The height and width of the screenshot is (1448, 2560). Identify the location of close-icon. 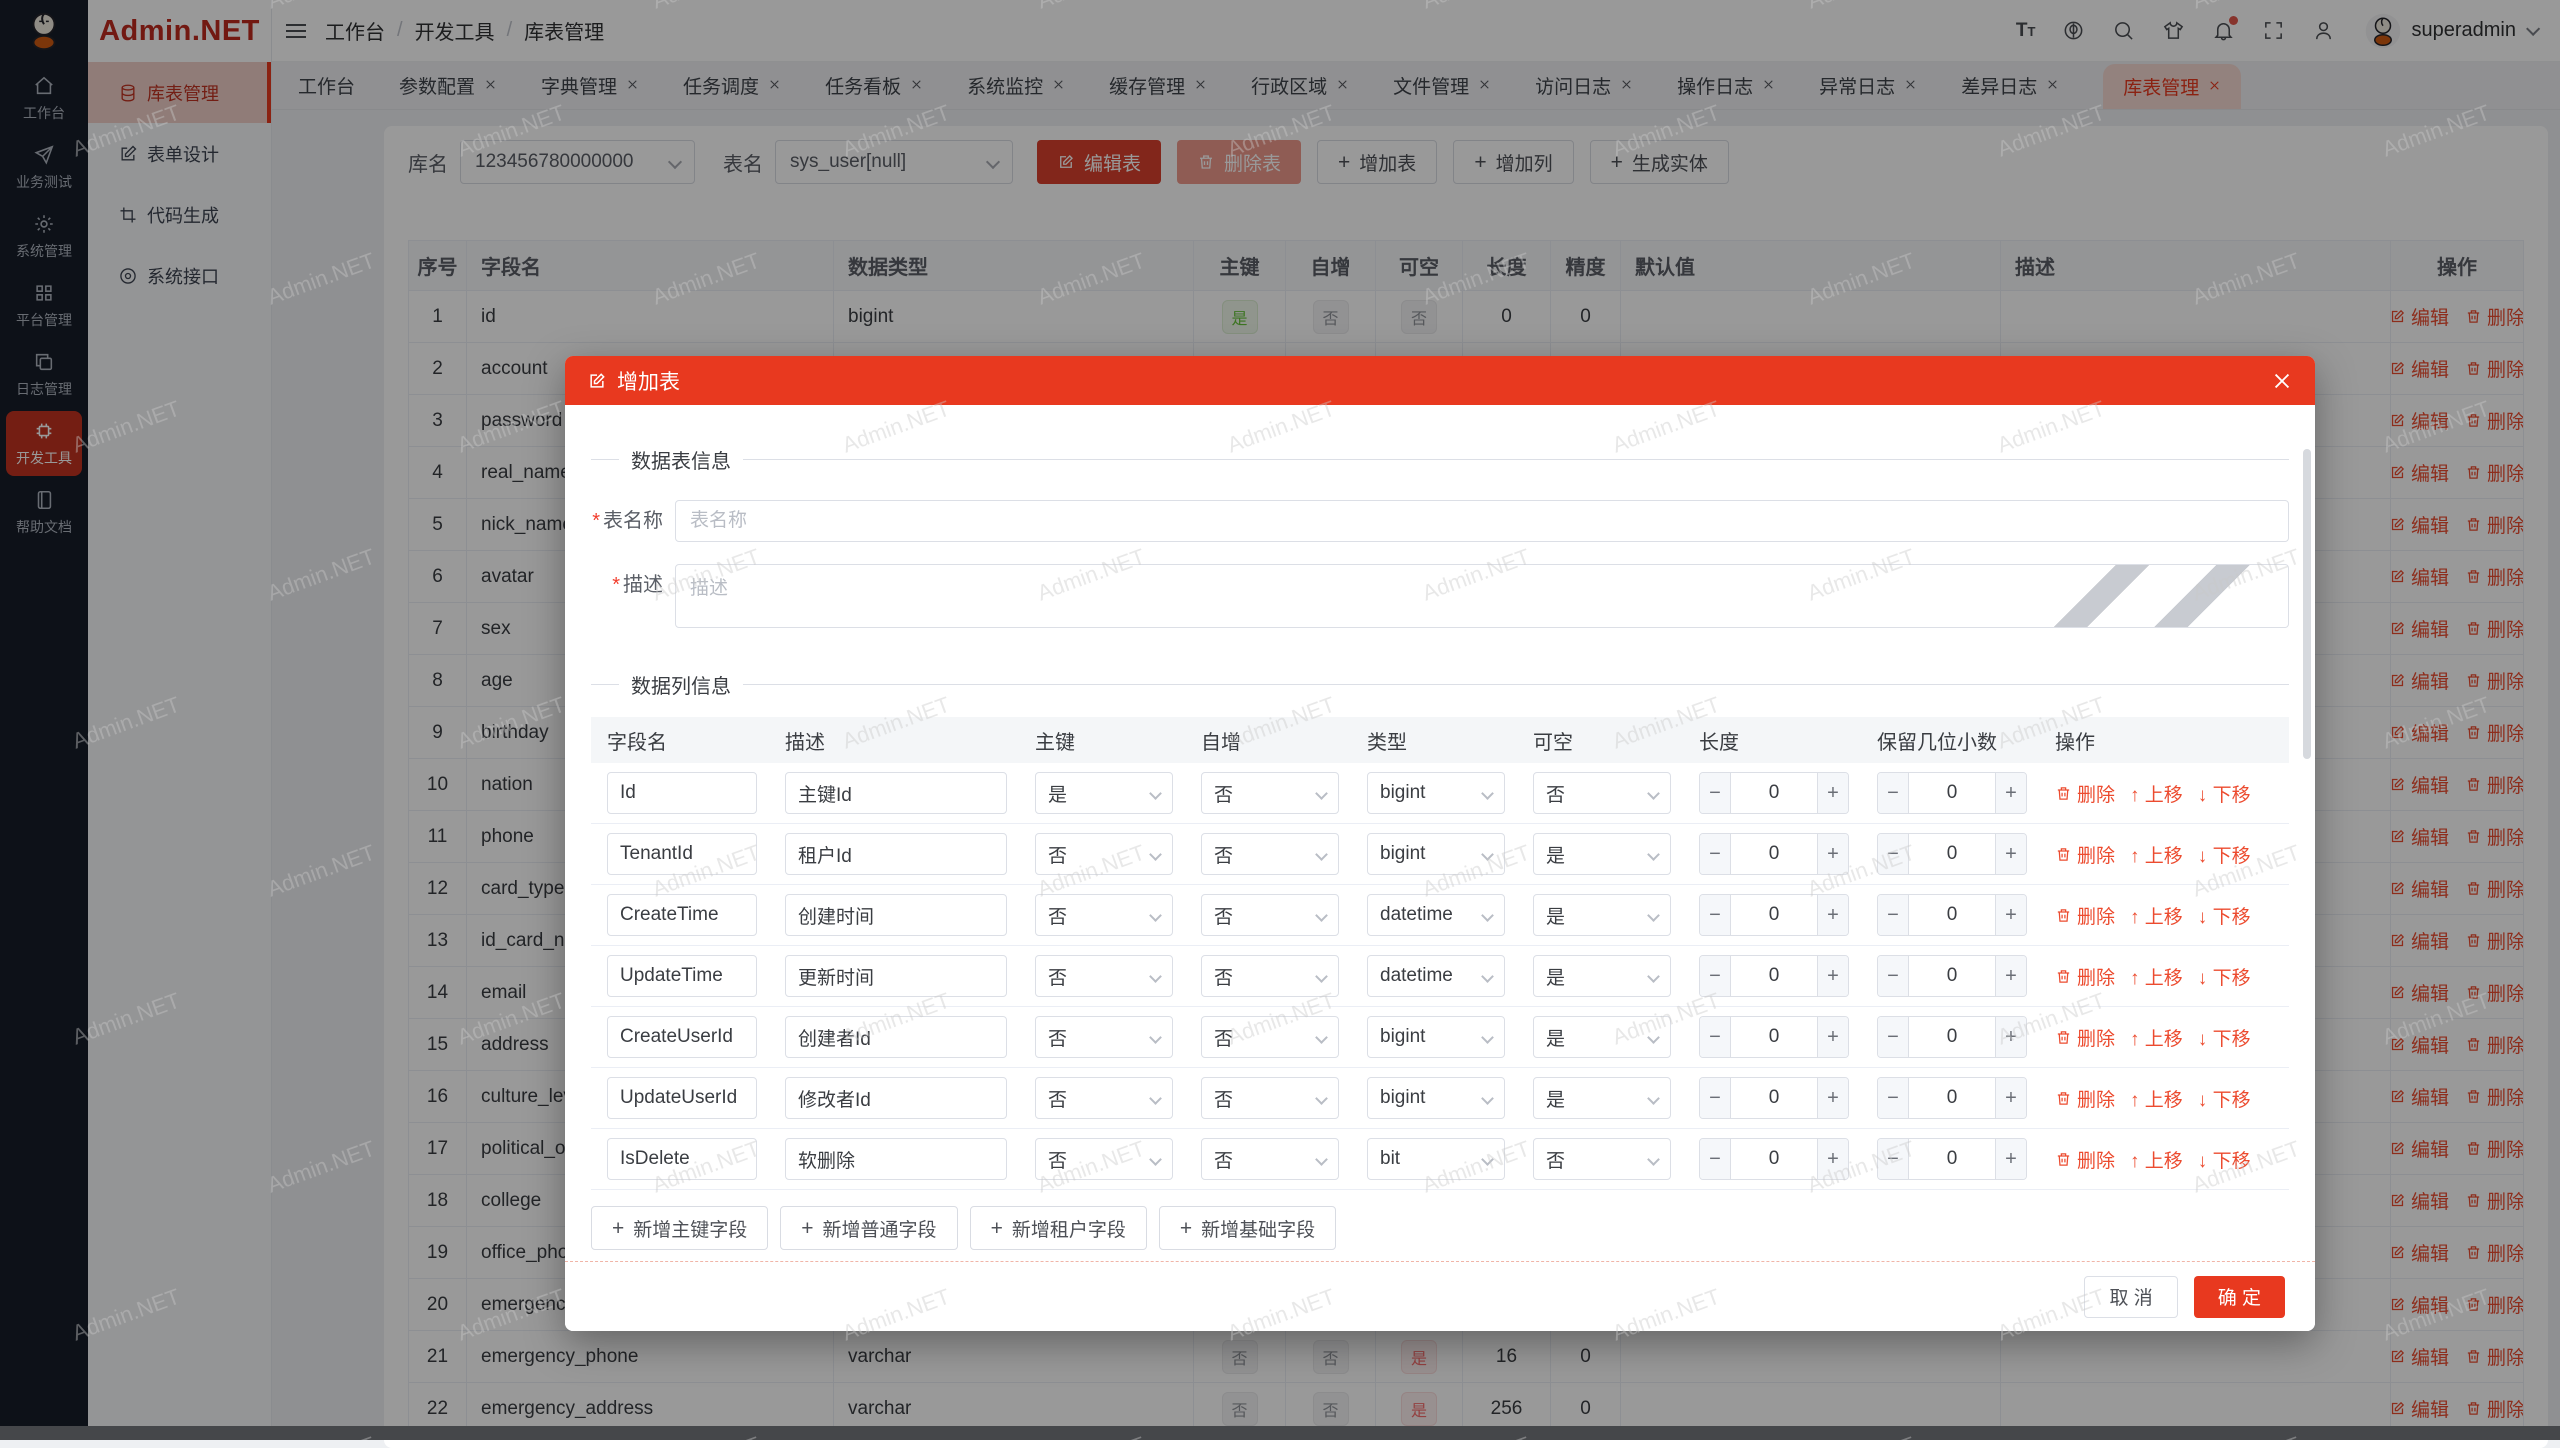
(2282, 381).